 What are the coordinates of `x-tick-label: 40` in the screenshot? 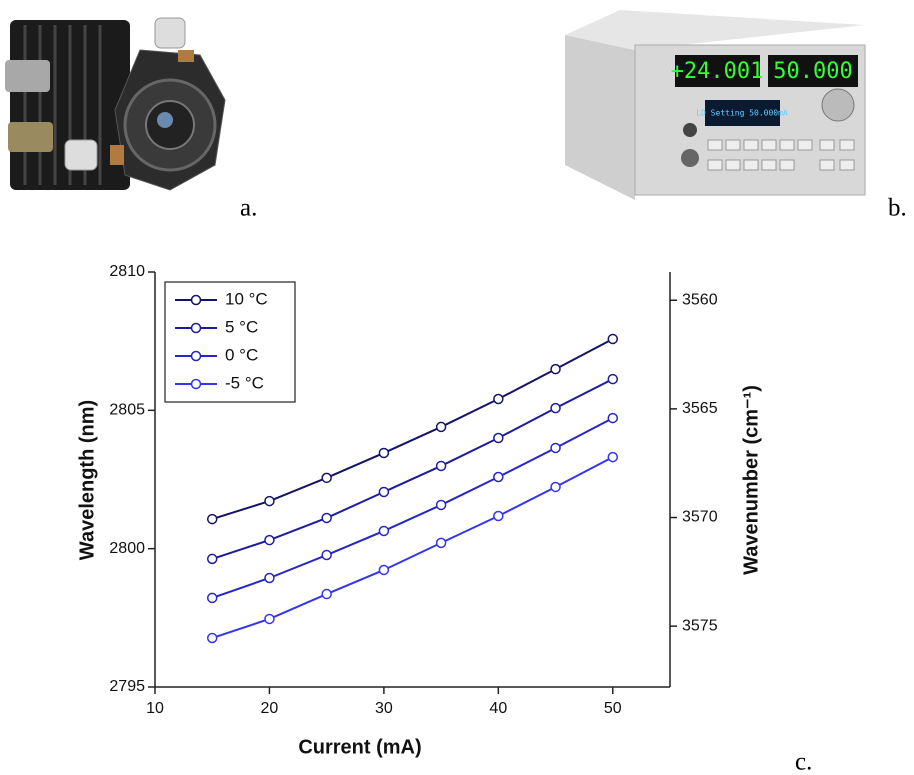 It's located at (498, 708).